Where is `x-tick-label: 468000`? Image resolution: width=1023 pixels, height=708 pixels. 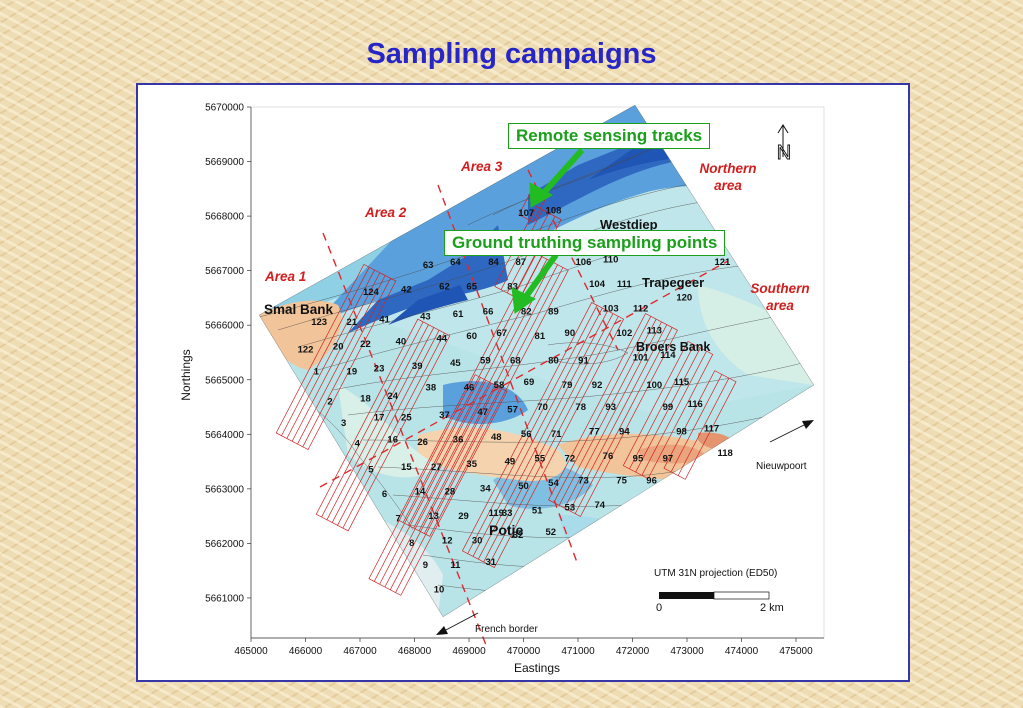
x-tick-label: 468000 is located at coordinates (415, 651).